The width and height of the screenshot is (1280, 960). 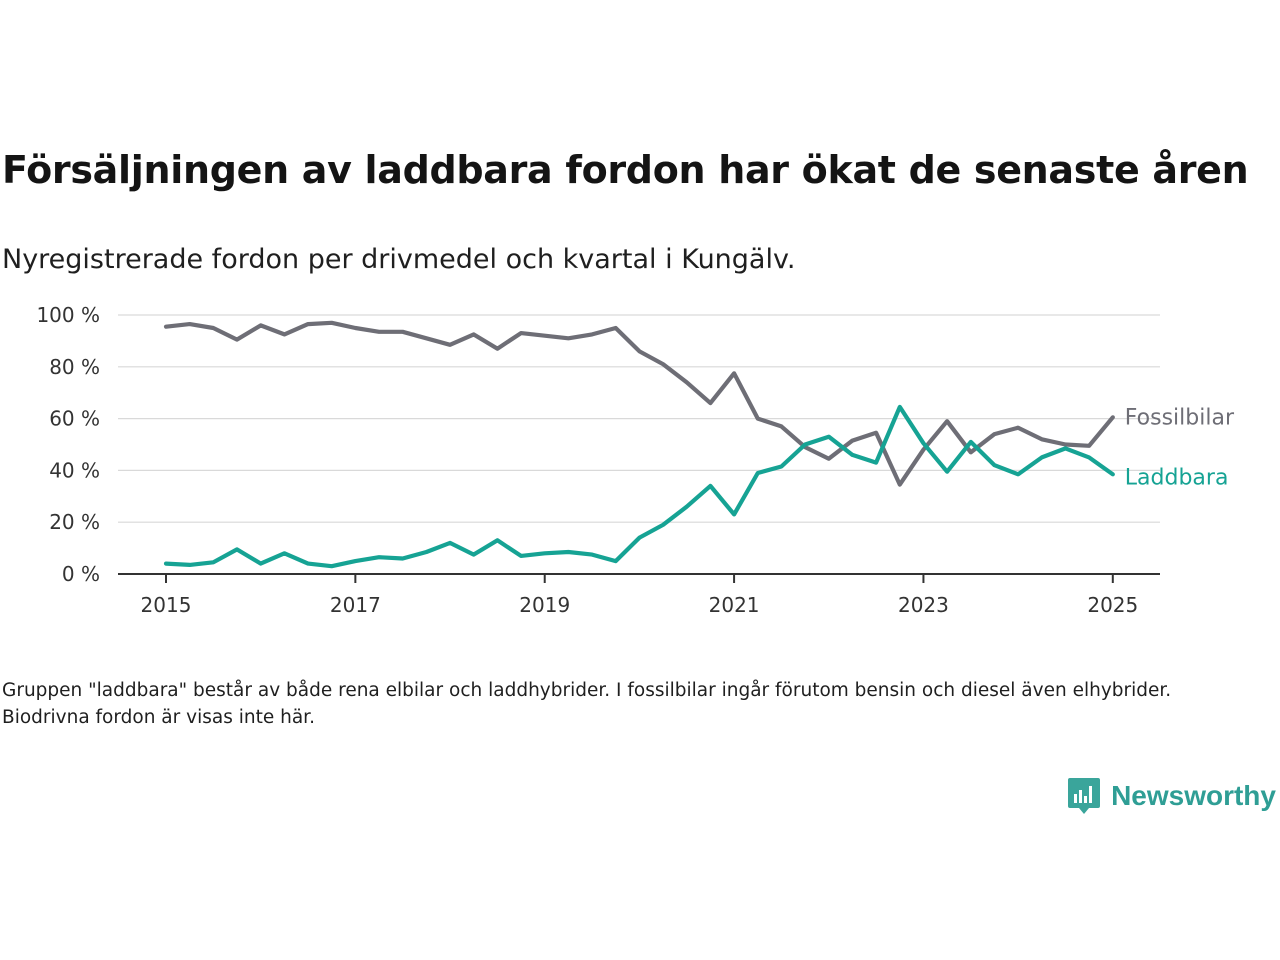 What do you see at coordinates (68, 315) in the screenshot?
I see `y-tick-label: 100 %` at bounding box center [68, 315].